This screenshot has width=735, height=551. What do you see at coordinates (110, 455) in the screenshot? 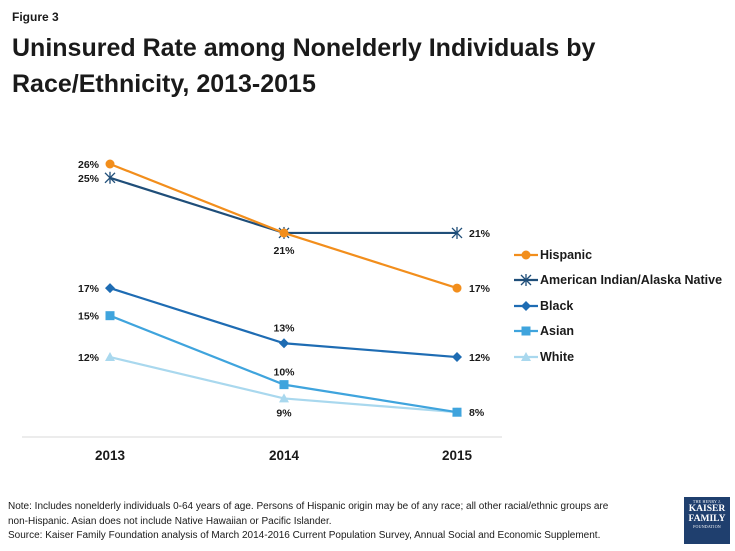
I see `x-tick-label: 2013` at bounding box center [110, 455].